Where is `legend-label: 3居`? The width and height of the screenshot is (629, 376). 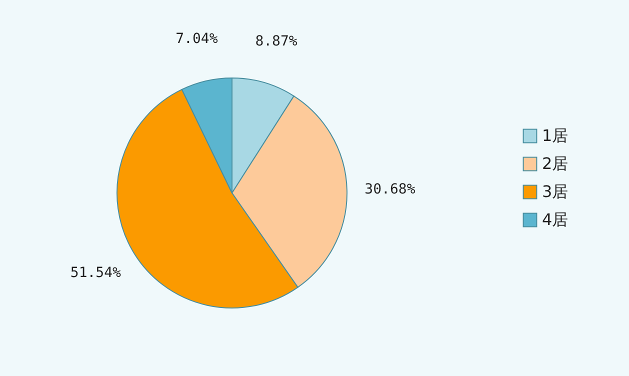
legend-label: 3居 is located at coordinates (555, 191).